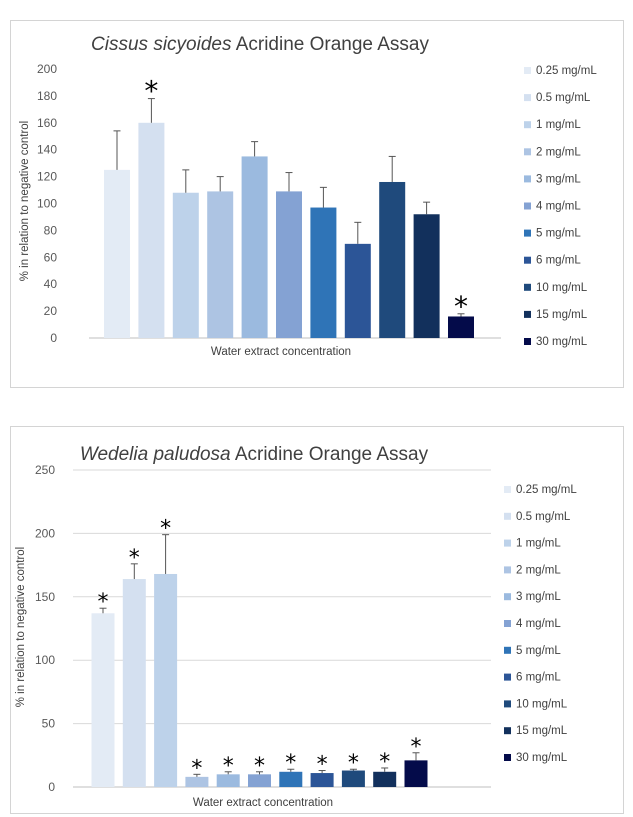 The height and width of the screenshot is (817, 633). What do you see at coordinates (566, 71) in the screenshot?
I see `legend-label: 0.25 mg/mL` at bounding box center [566, 71].